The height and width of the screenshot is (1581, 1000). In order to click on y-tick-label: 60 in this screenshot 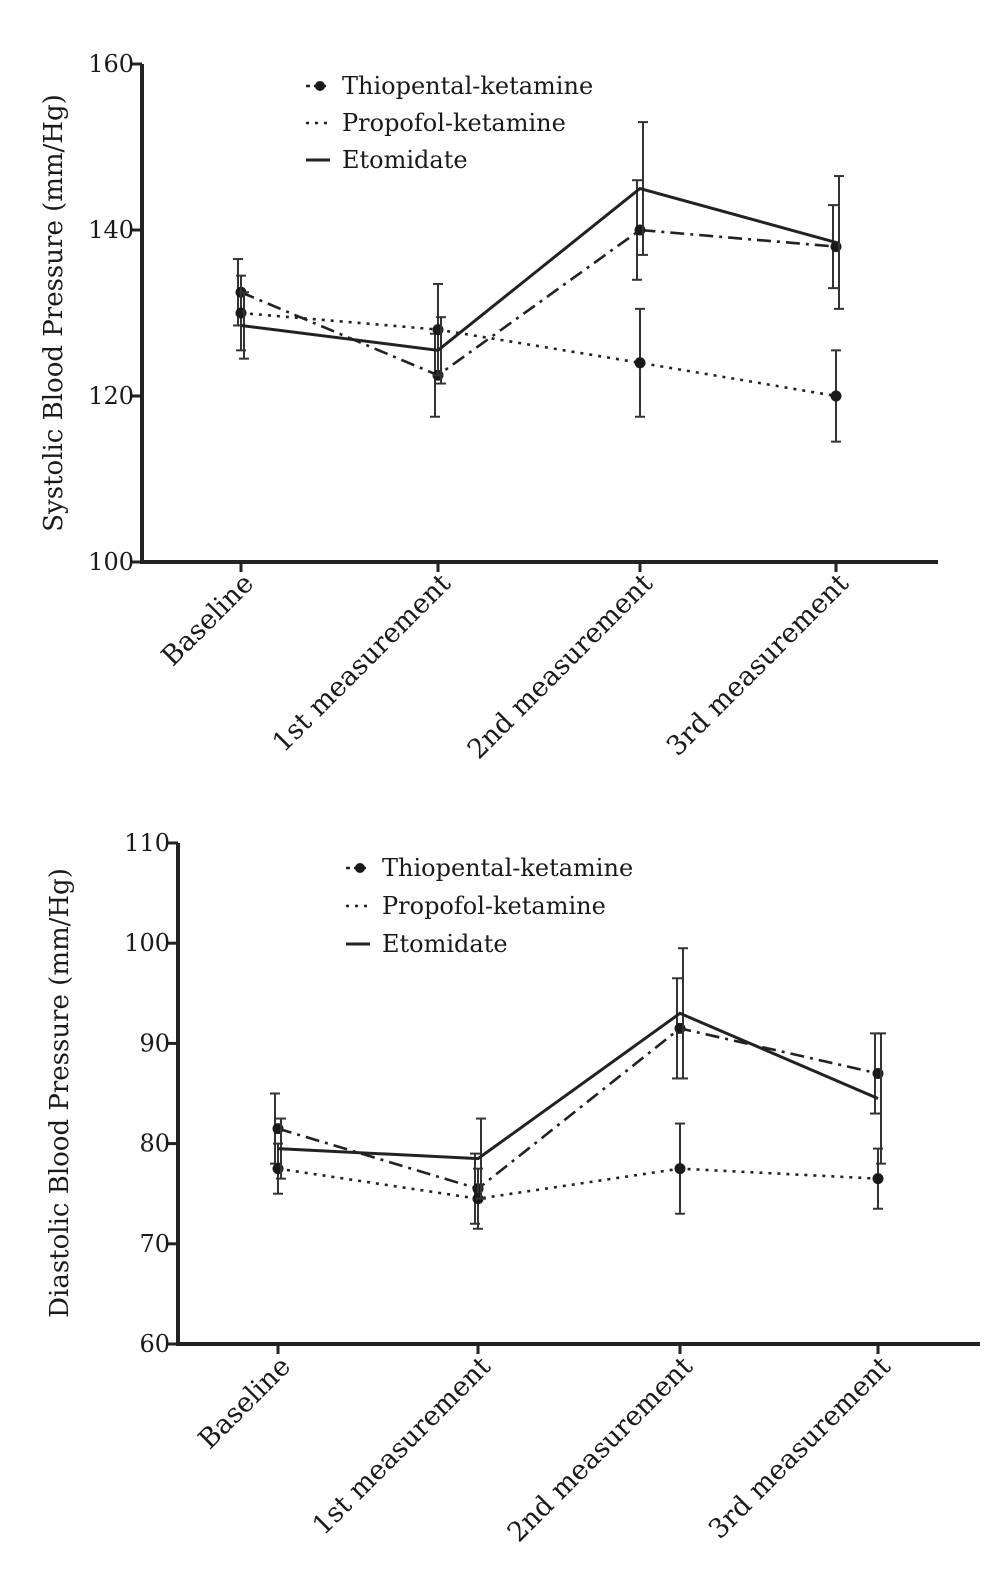, I will do `click(154, 1344)`.